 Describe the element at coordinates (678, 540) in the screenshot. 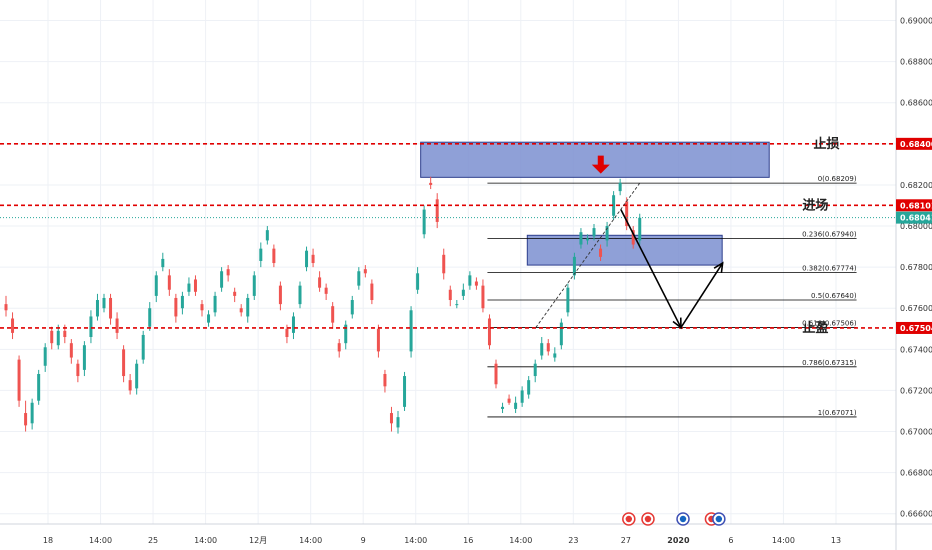

I see `x-tick-label: 2020` at that location.